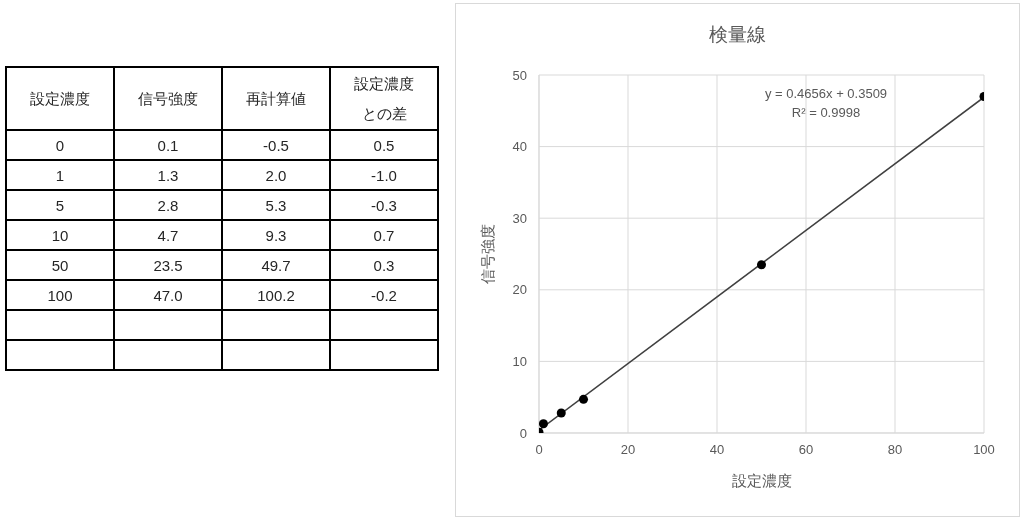 This screenshot has width=1024, height=521. What do you see at coordinates (168, 98) in the screenshot?
I see `category-label: 信号強度` at bounding box center [168, 98].